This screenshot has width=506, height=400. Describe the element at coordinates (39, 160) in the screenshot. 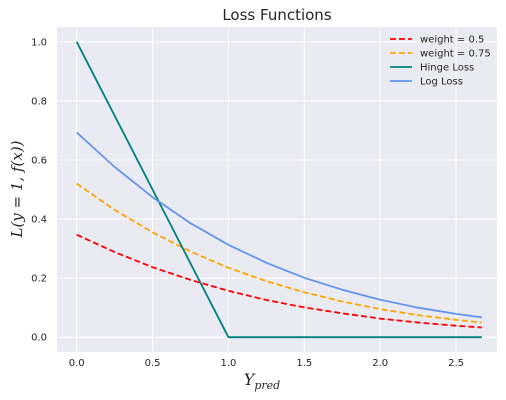

I see `y-tick-label: 0.6` at that location.